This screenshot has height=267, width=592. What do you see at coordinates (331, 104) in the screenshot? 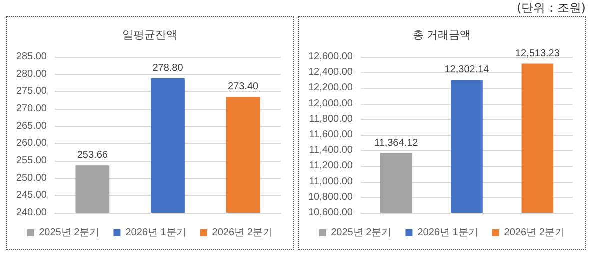
I see `y-tick-label: 12,000.00` at bounding box center [331, 104].